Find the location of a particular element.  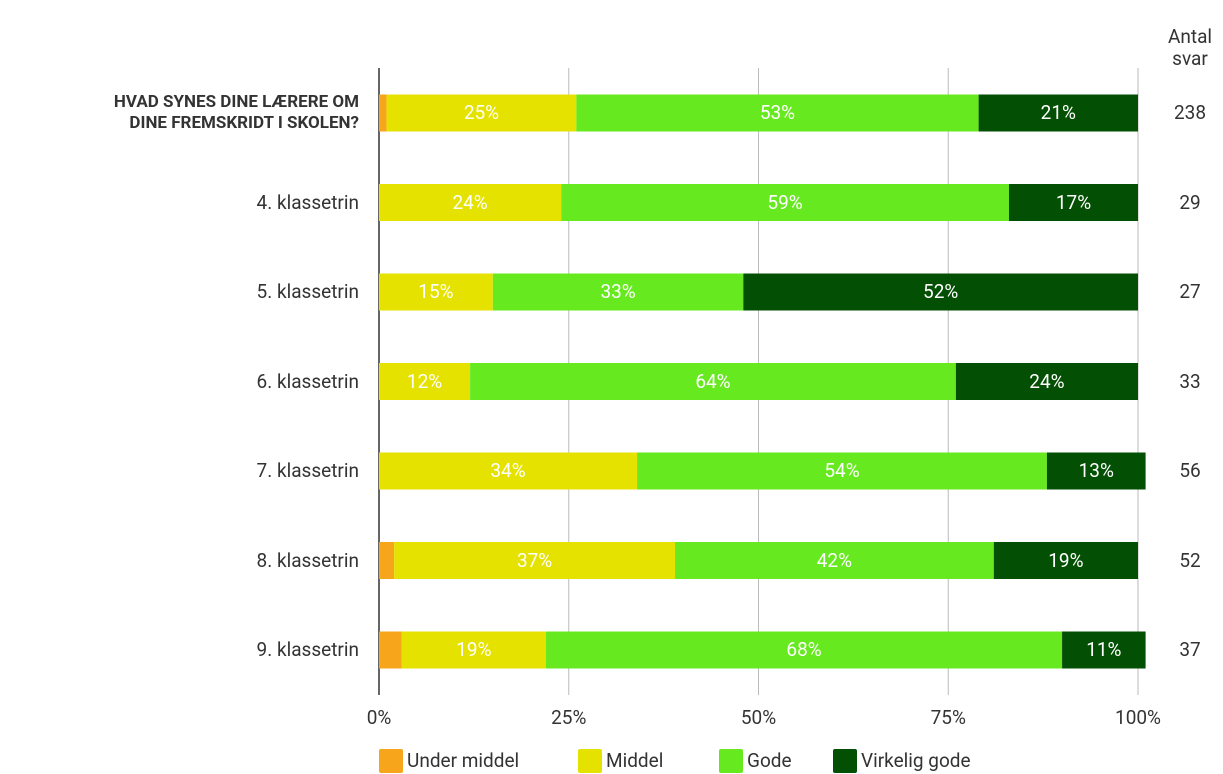

value-label: 25% is located at coordinates (481, 112).